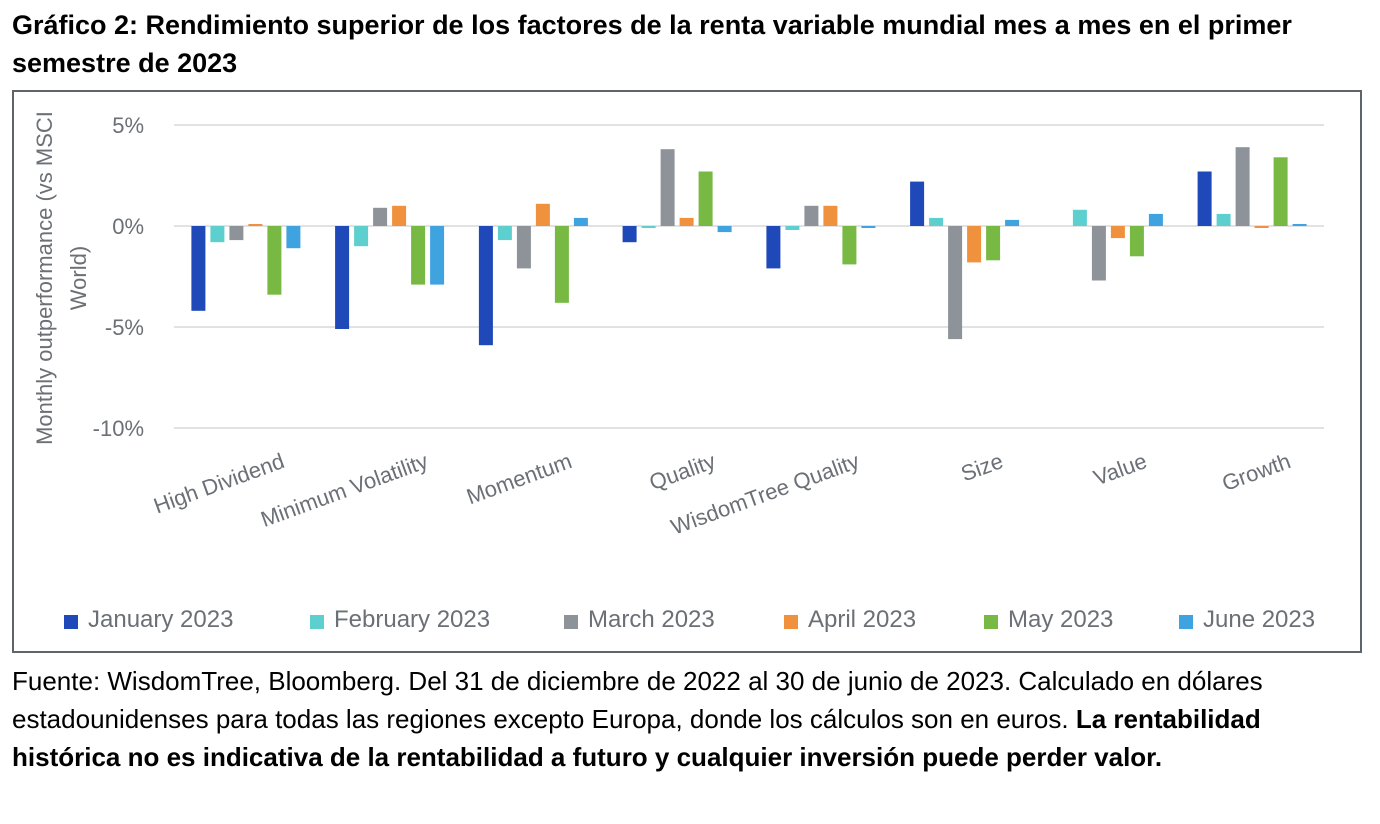 The width and height of the screenshot is (1380, 824). What do you see at coordinates (1259, 619) in the screenshot?
I see `legend-label: June 2023` at bounding box center [1259, 619].